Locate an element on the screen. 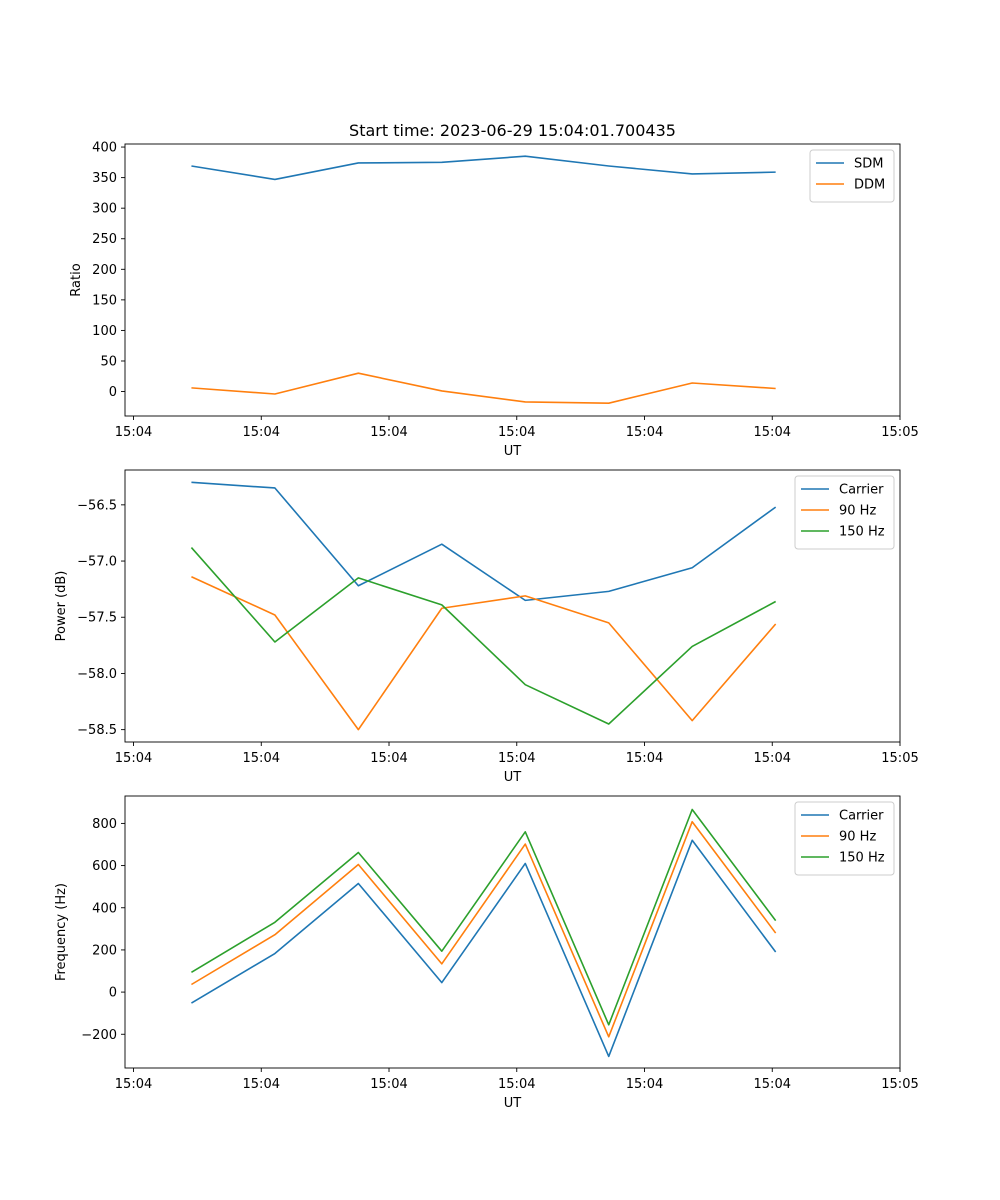 This screenshot has width=1000, height=1200. y-axis-label: Frequency (Hz) is located at coordinates (61, 932).